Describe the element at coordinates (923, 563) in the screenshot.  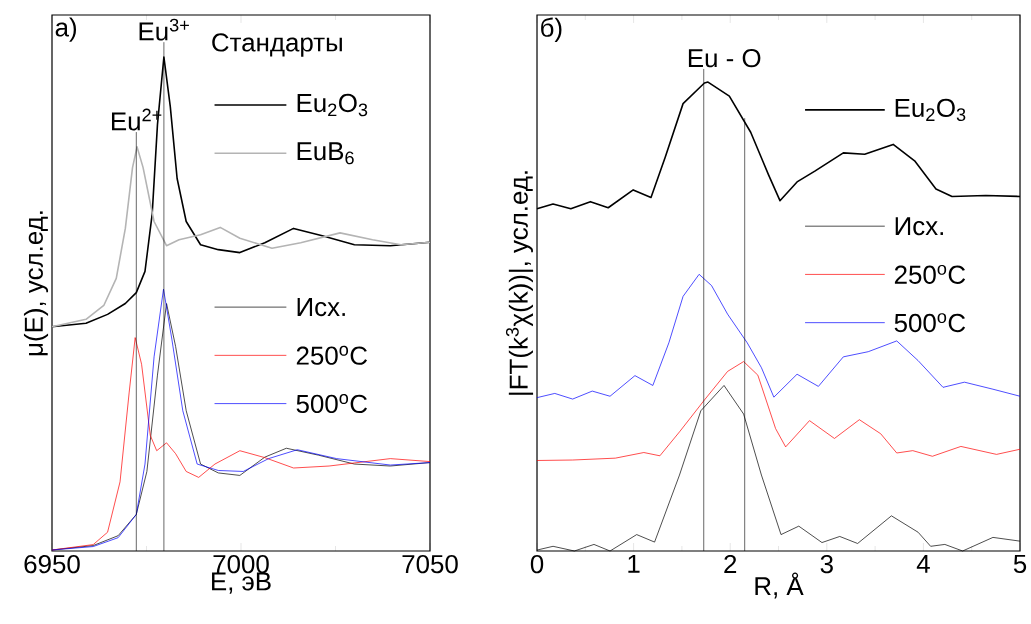
I see `x-tick-label: 4` at that location.